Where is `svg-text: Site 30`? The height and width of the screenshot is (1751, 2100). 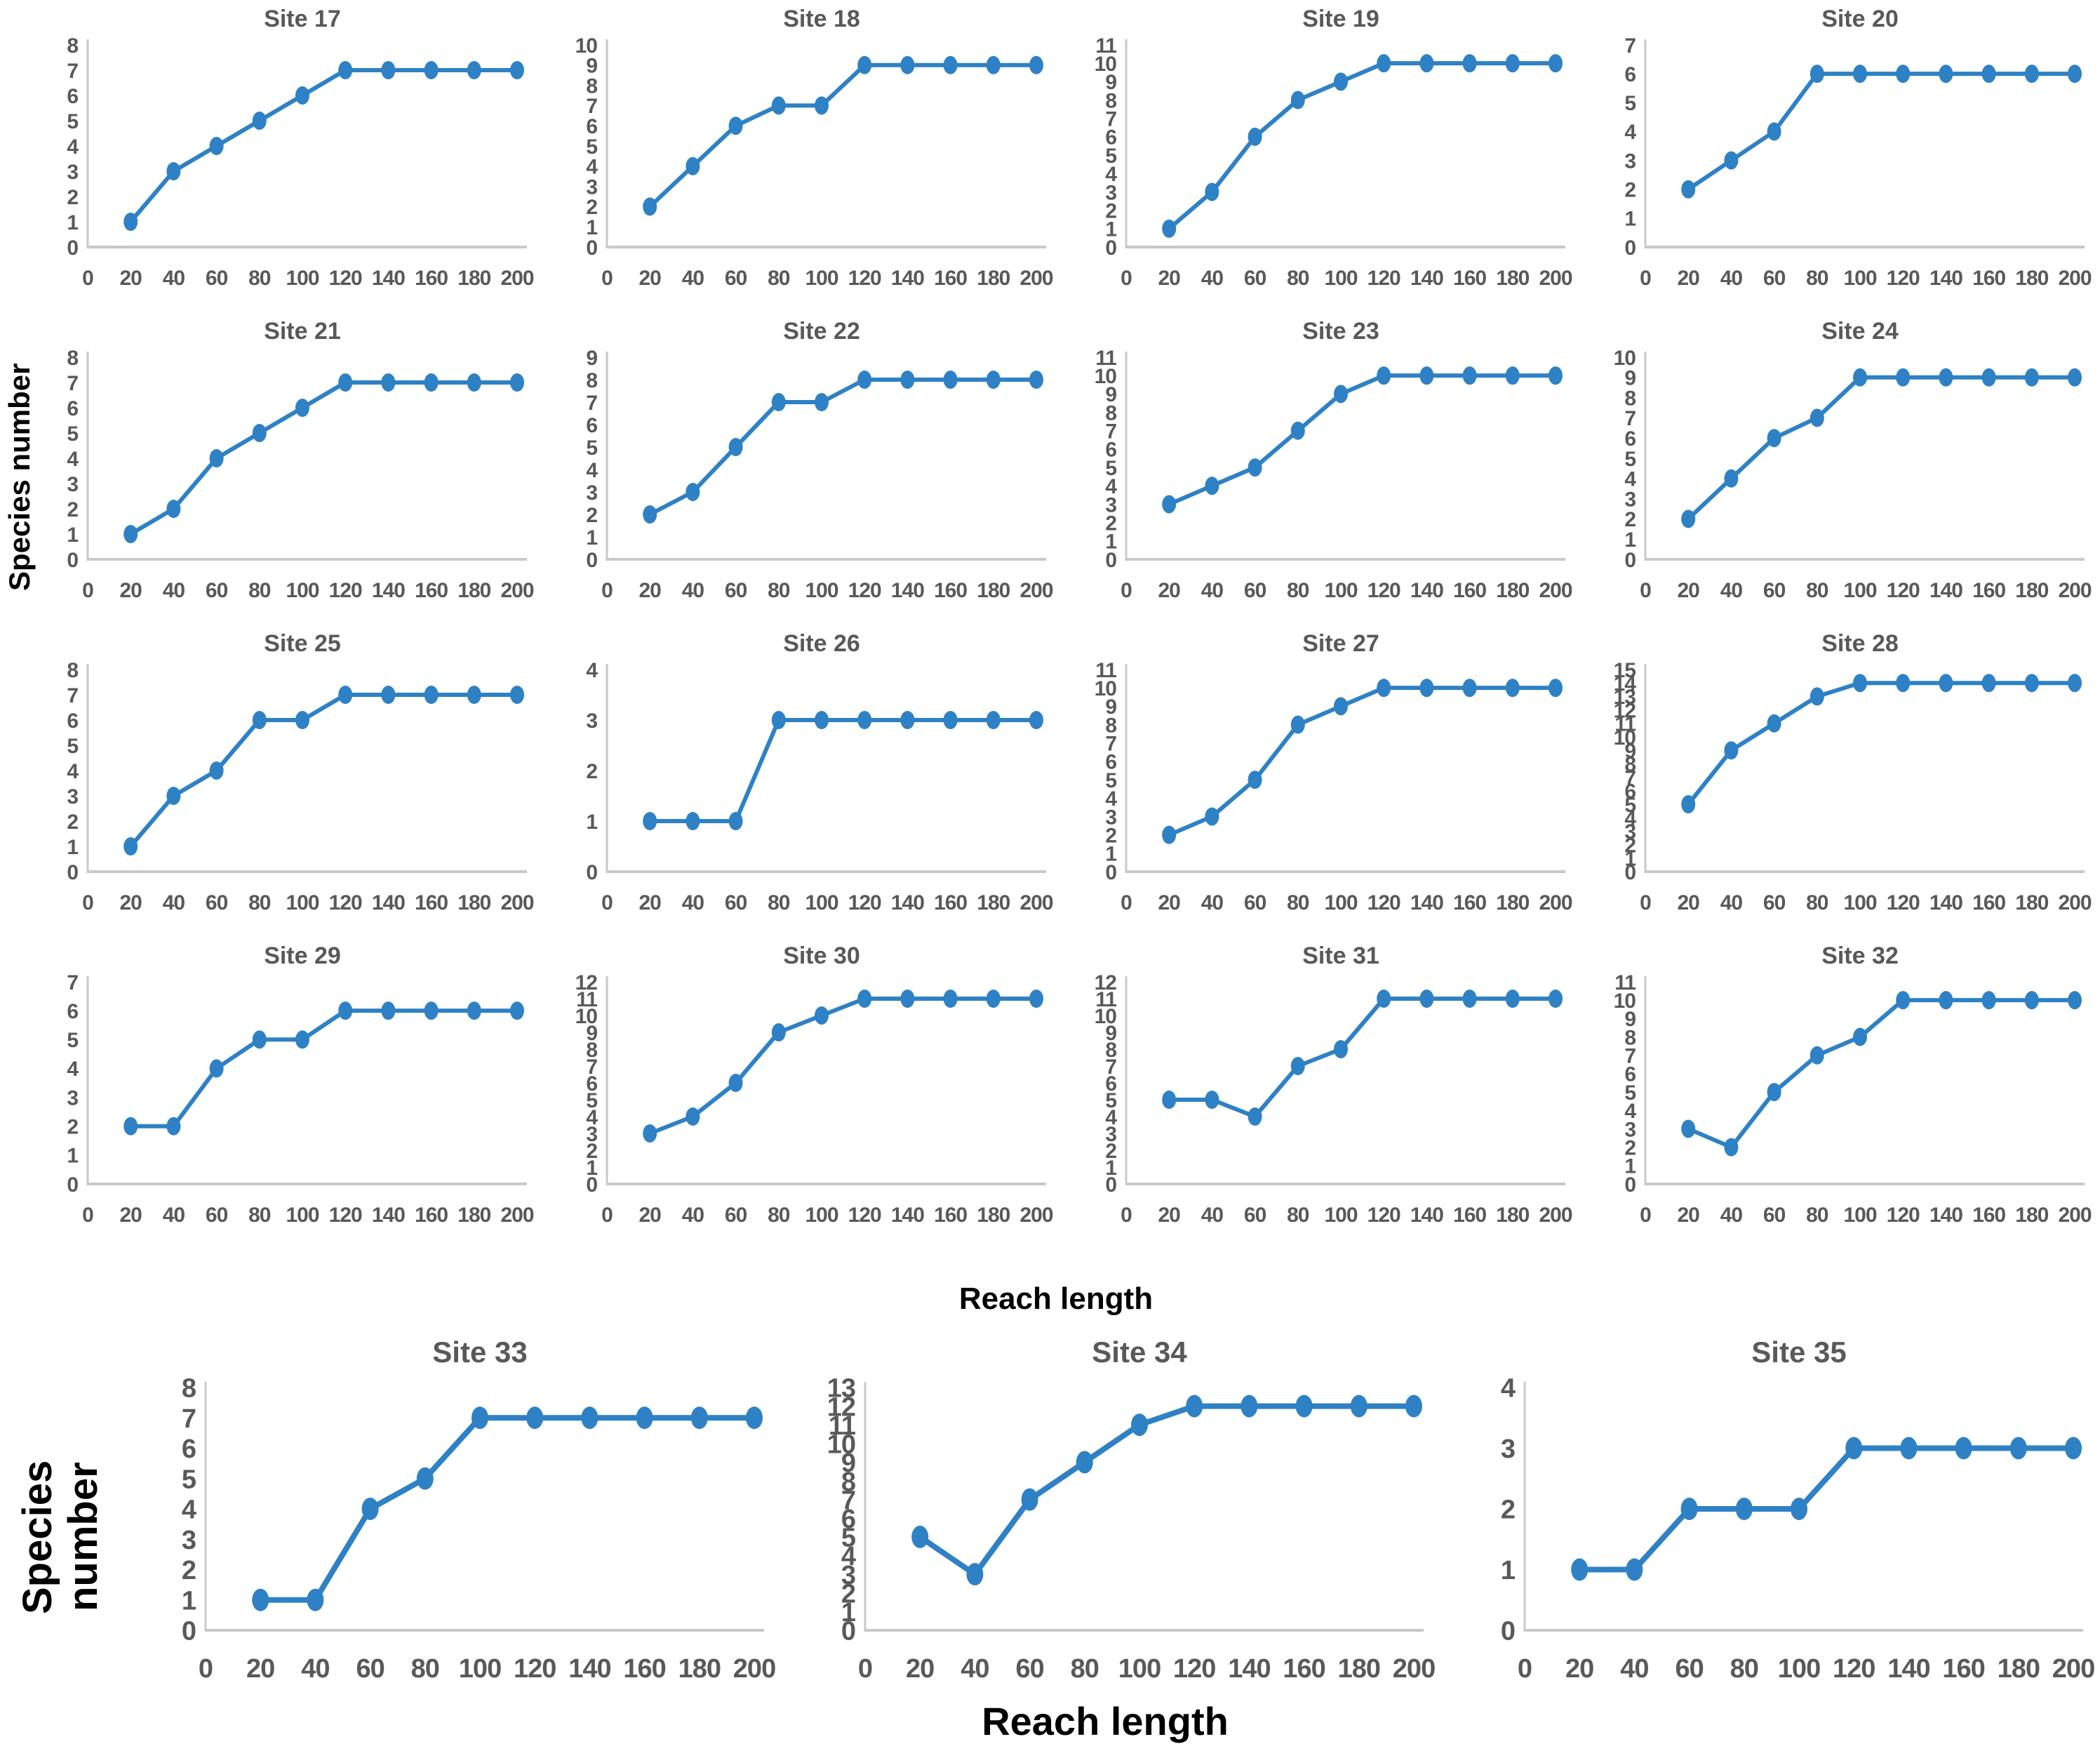
svg-text: Site 30 is located at coordinates (821, 956).